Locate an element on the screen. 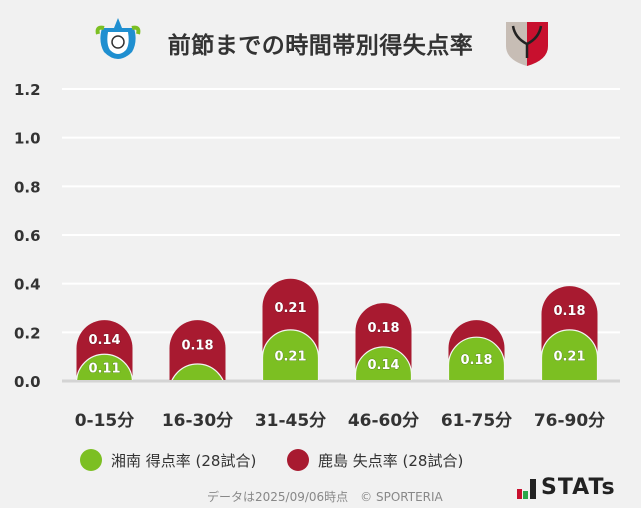 This screenshot has height=508, width=641. stats-logo: STATs is located at coordinates (566, 488).